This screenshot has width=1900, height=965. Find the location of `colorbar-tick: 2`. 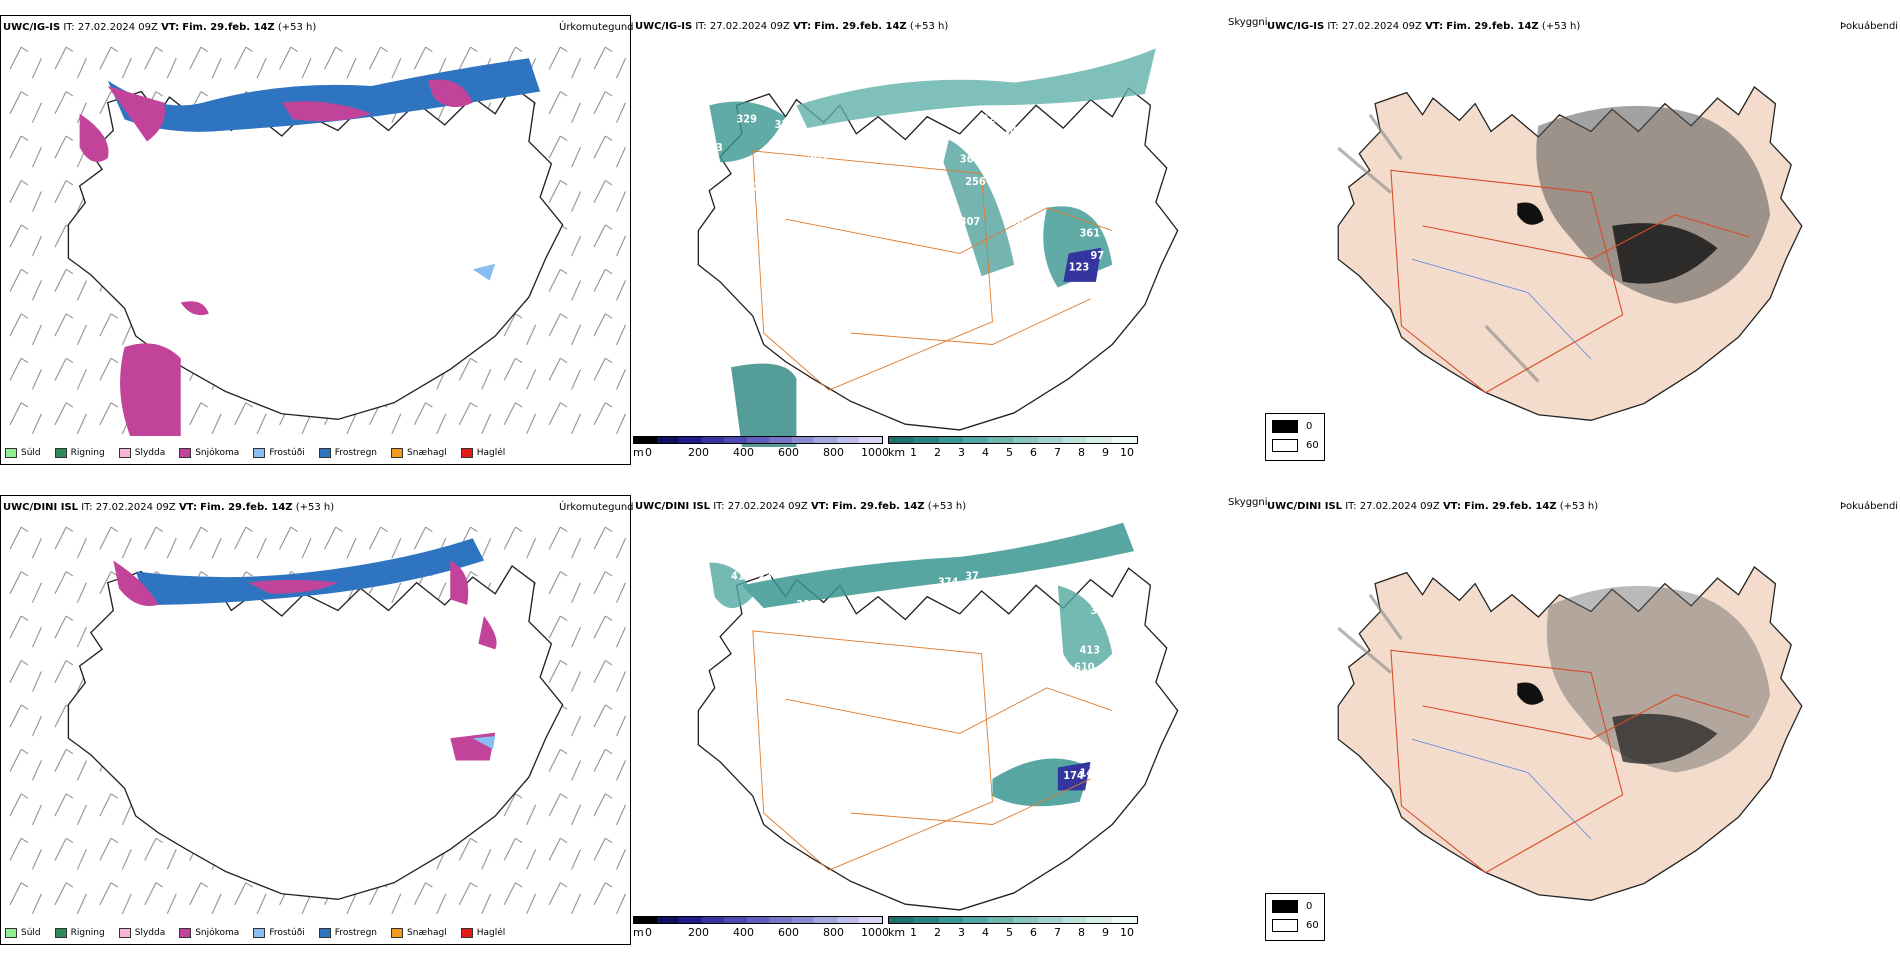

colorbar-tick: 2 is located at coordinates (937, 452).